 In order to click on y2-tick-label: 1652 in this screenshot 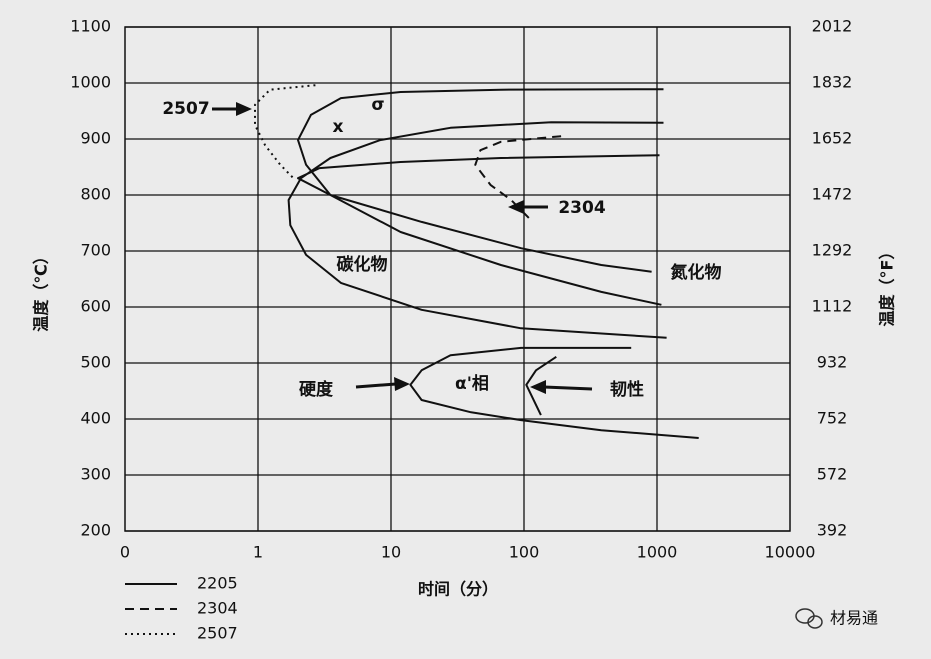, I will do `click(832, 138)`.